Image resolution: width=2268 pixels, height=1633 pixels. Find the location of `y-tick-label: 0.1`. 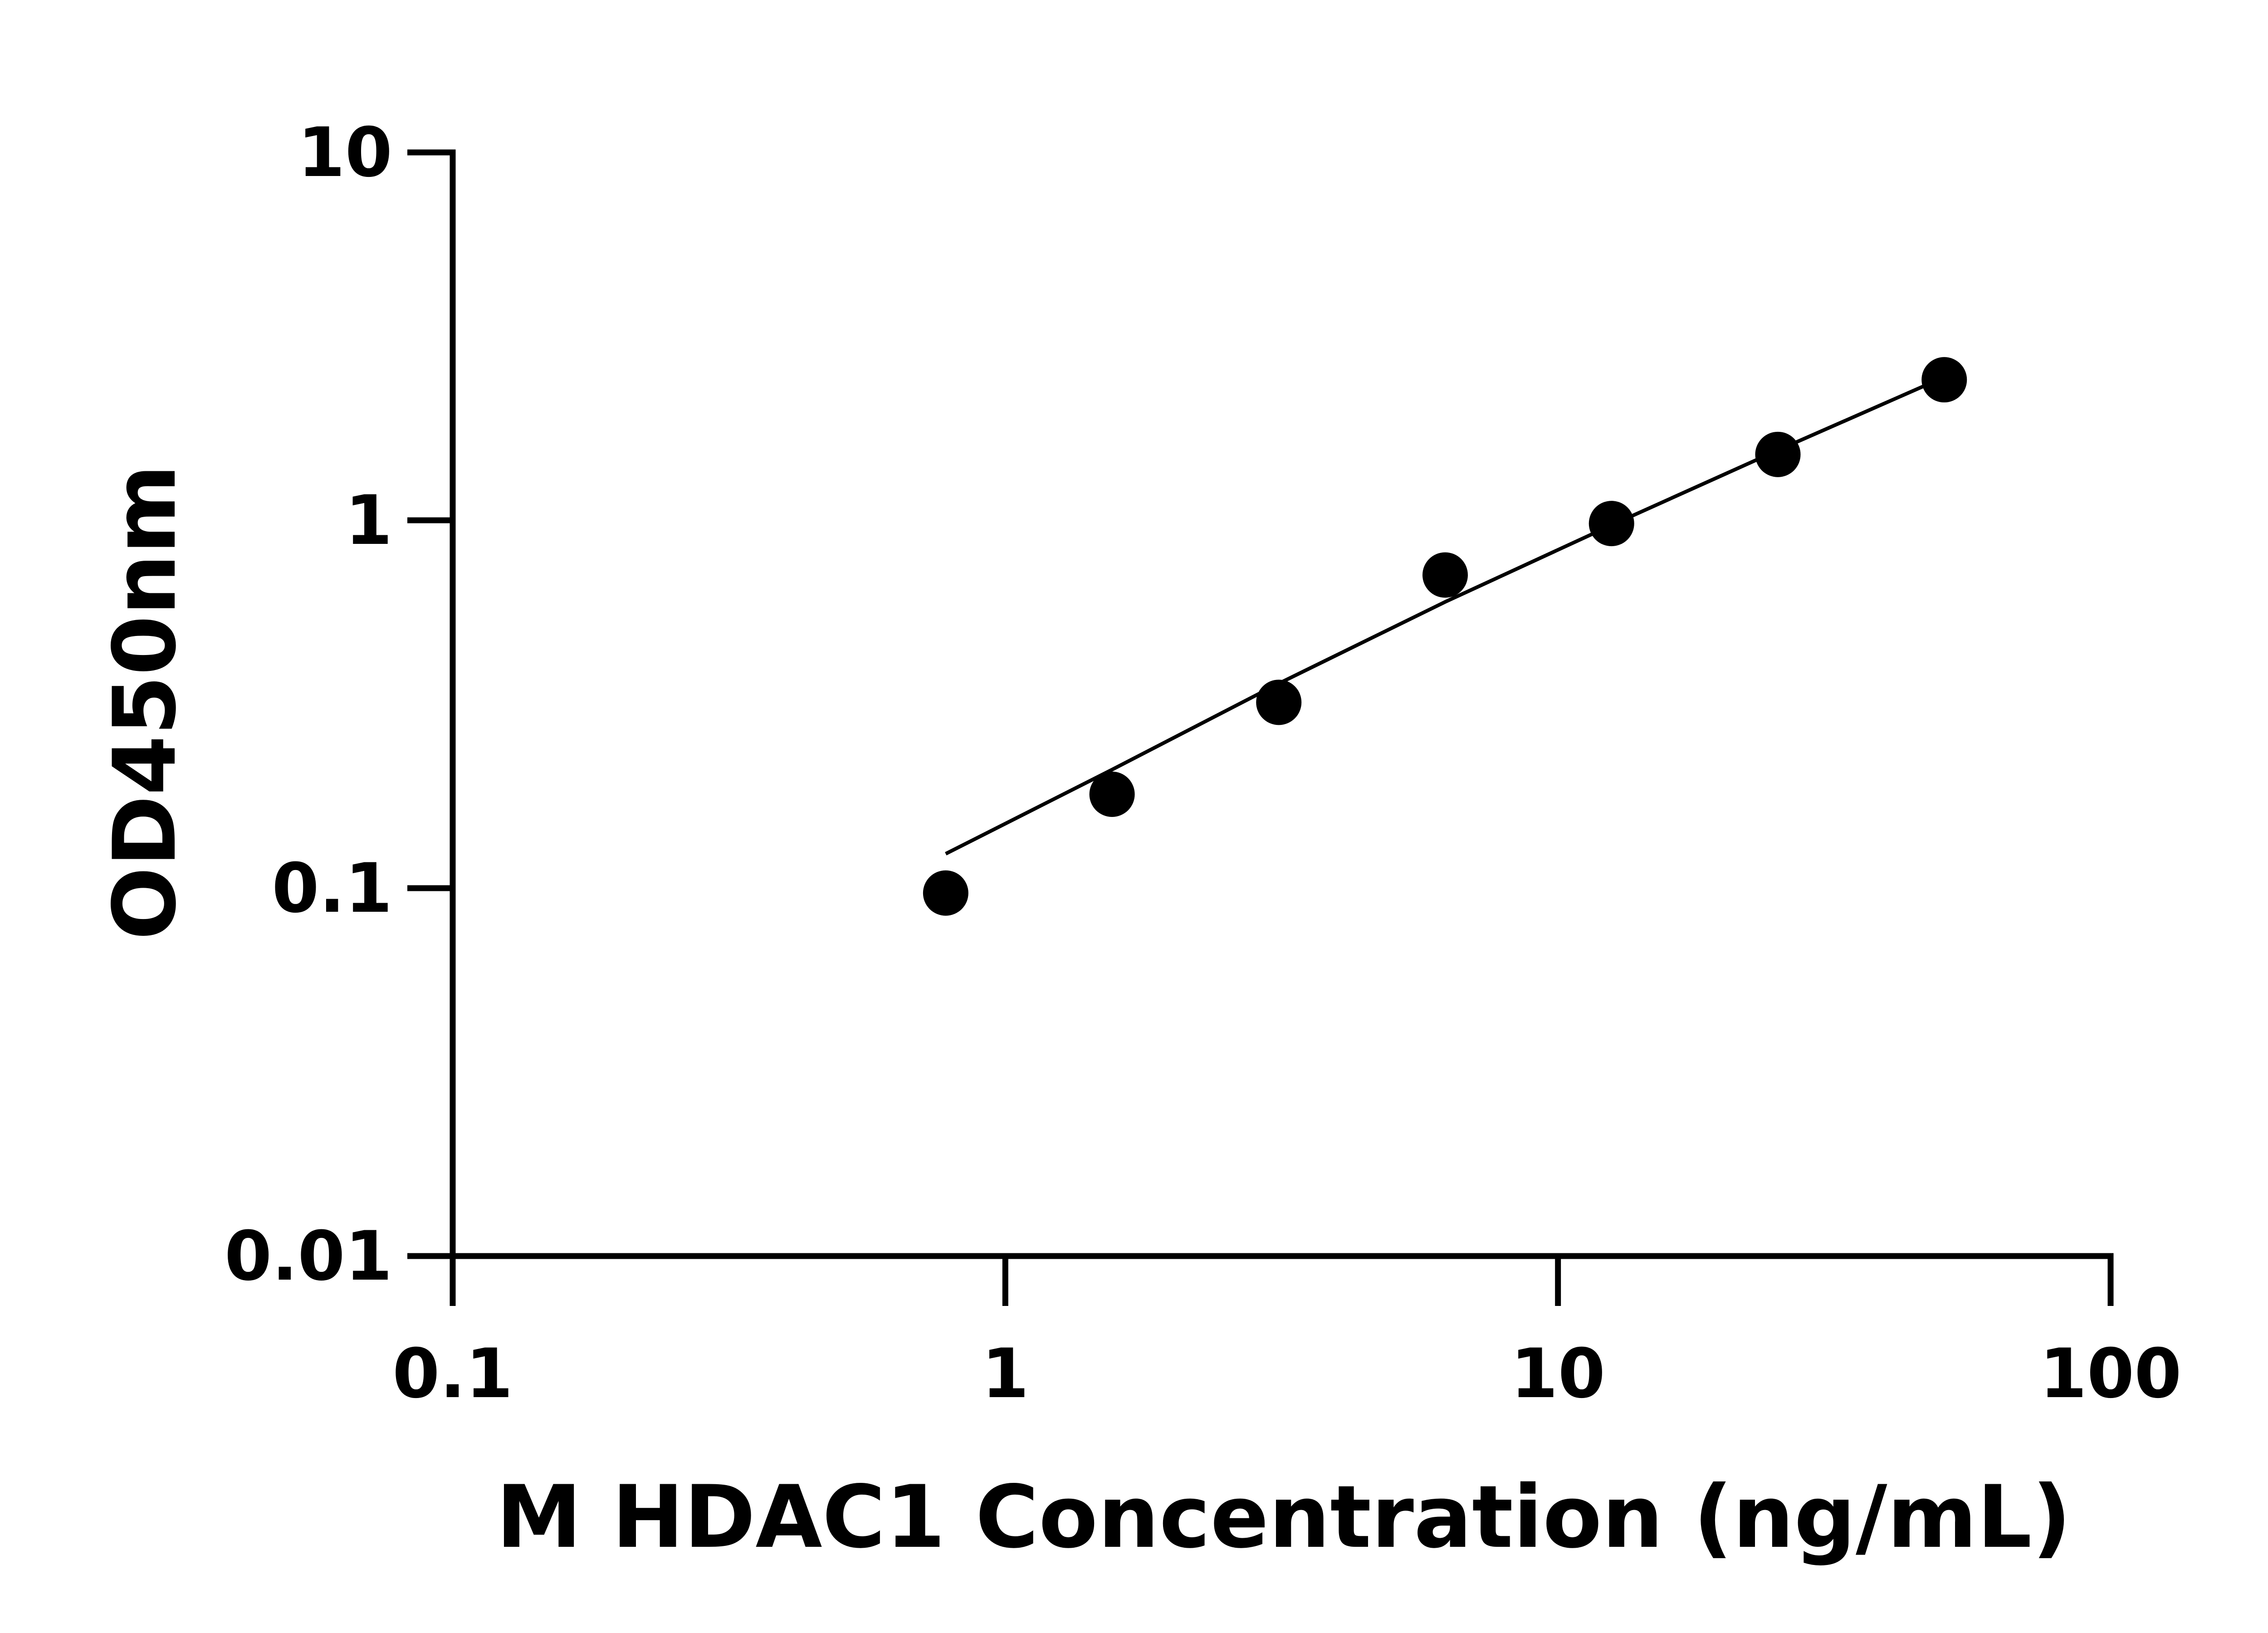

y-tick-label: 0.1 is located at coordinates (332, 888).